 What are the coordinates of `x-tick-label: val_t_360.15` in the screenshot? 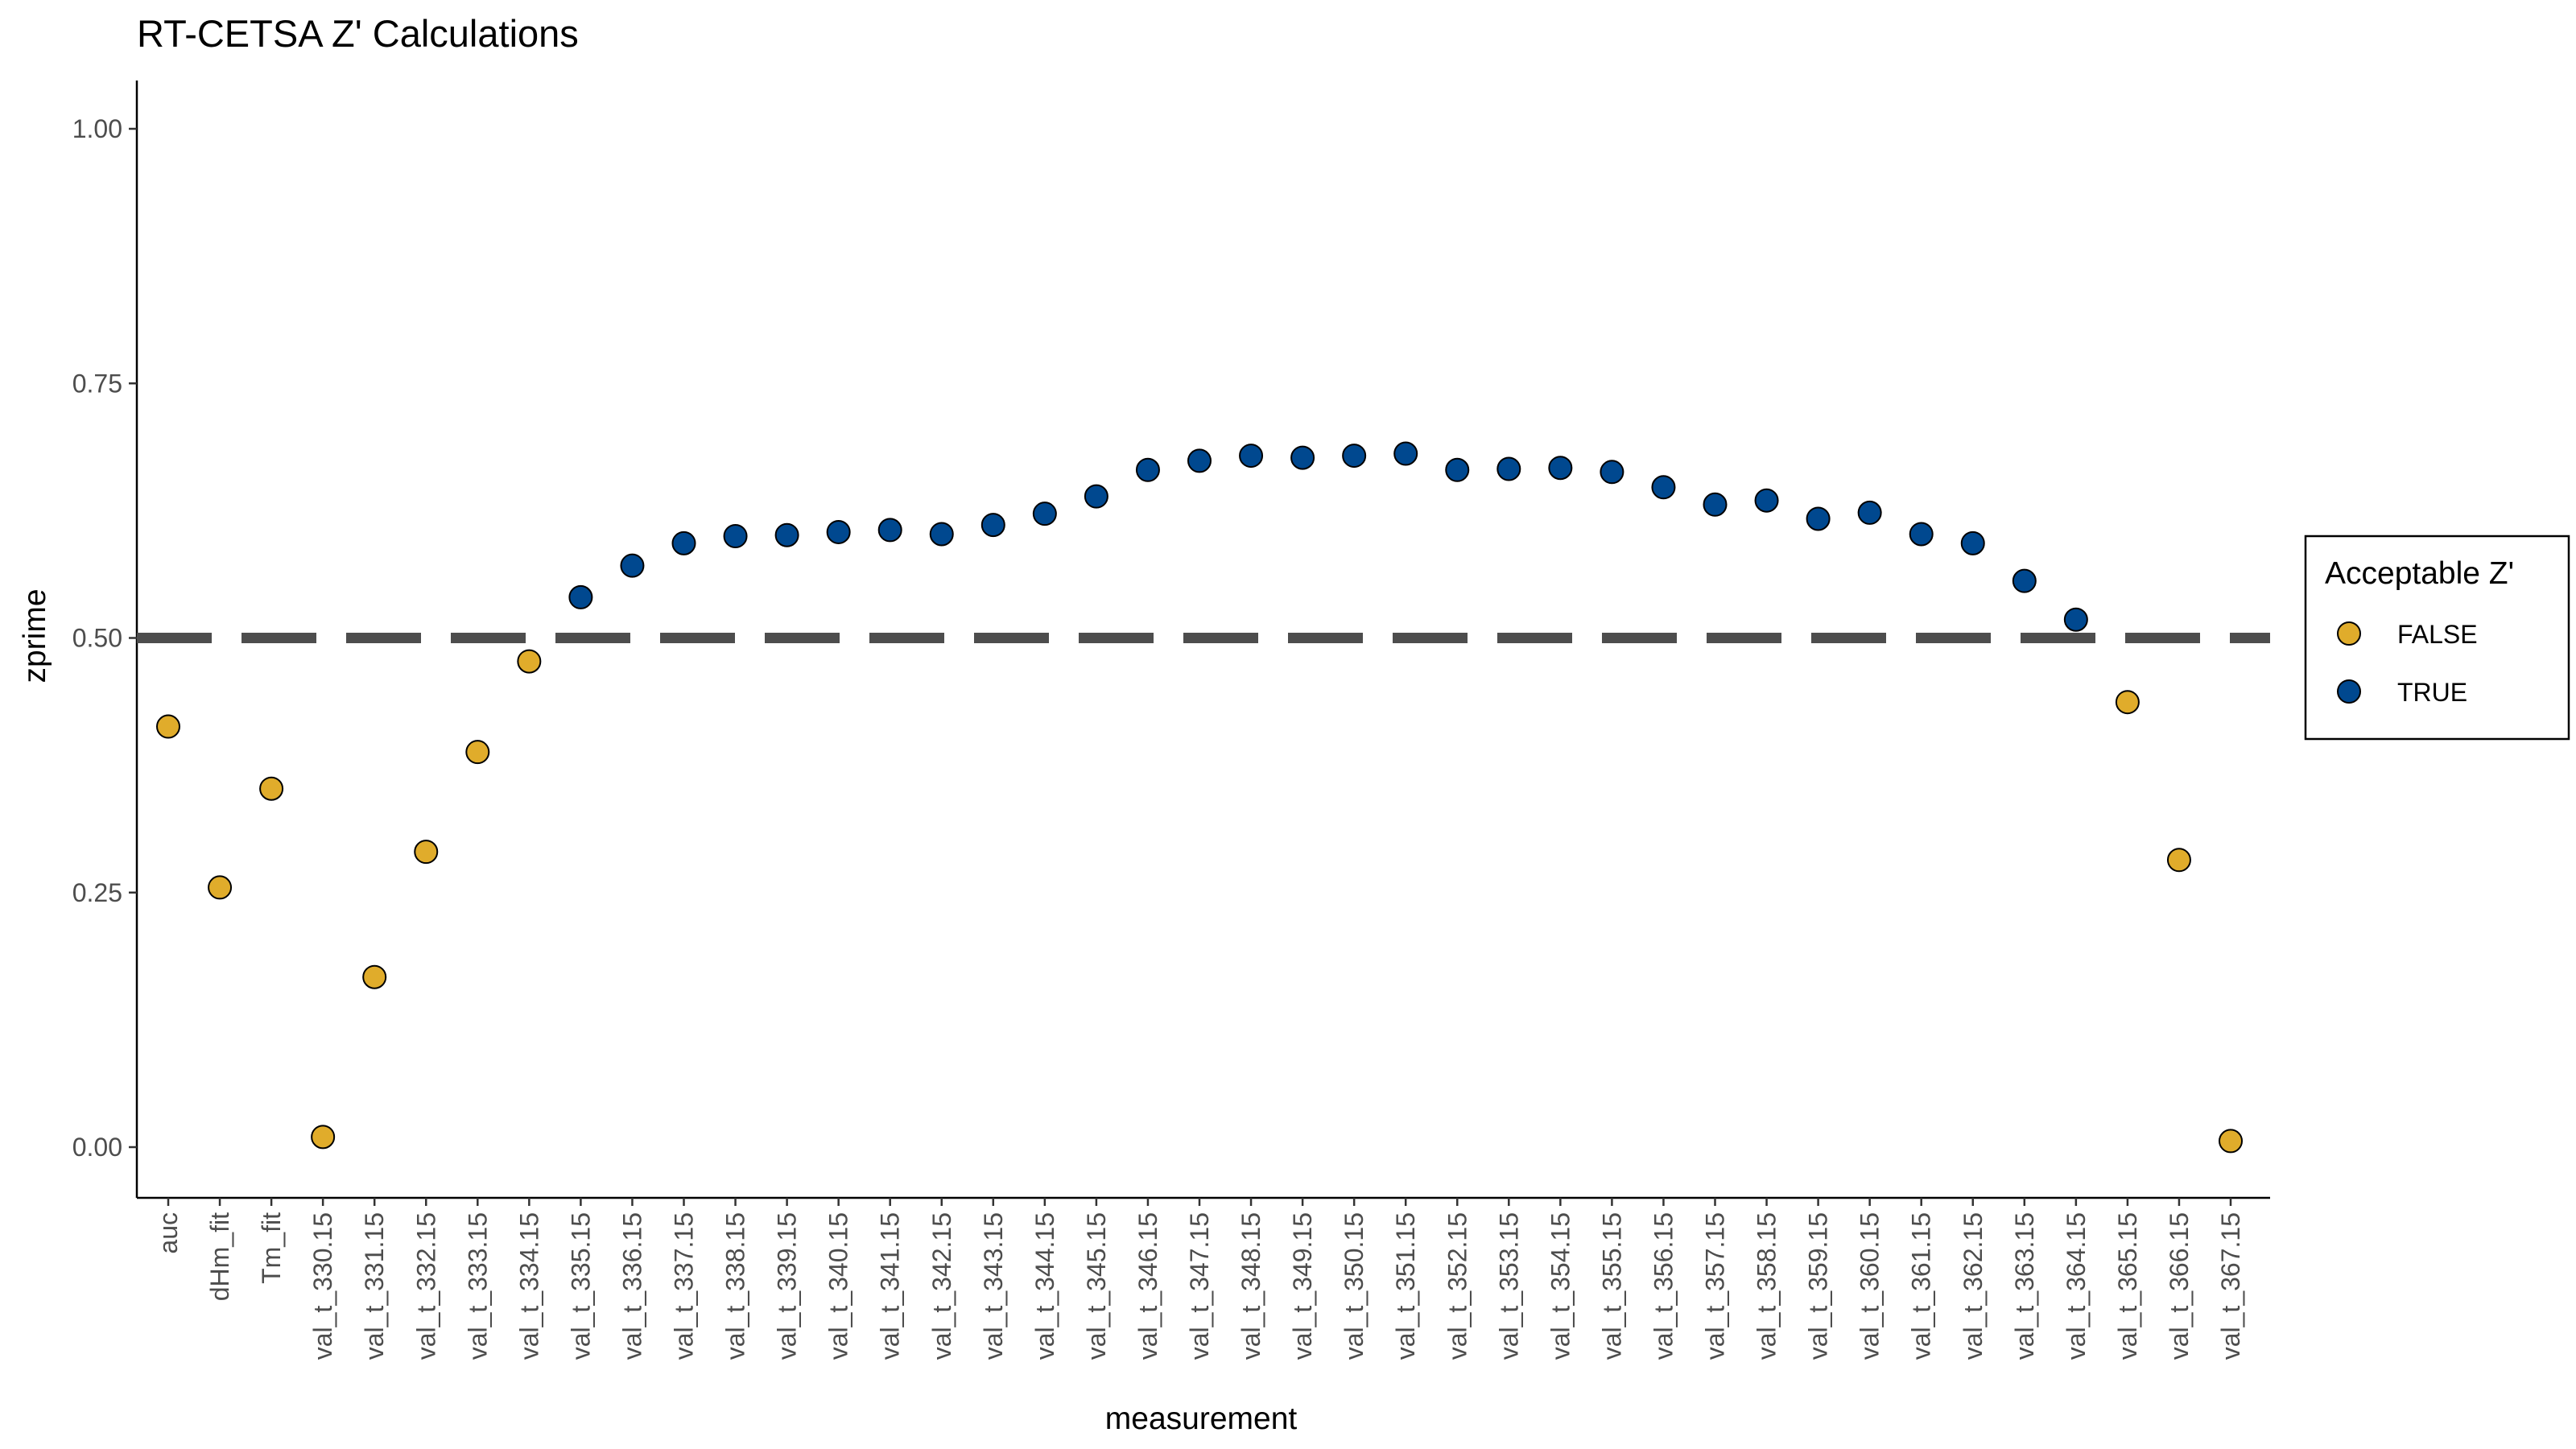 It's located at (1870, 1286).